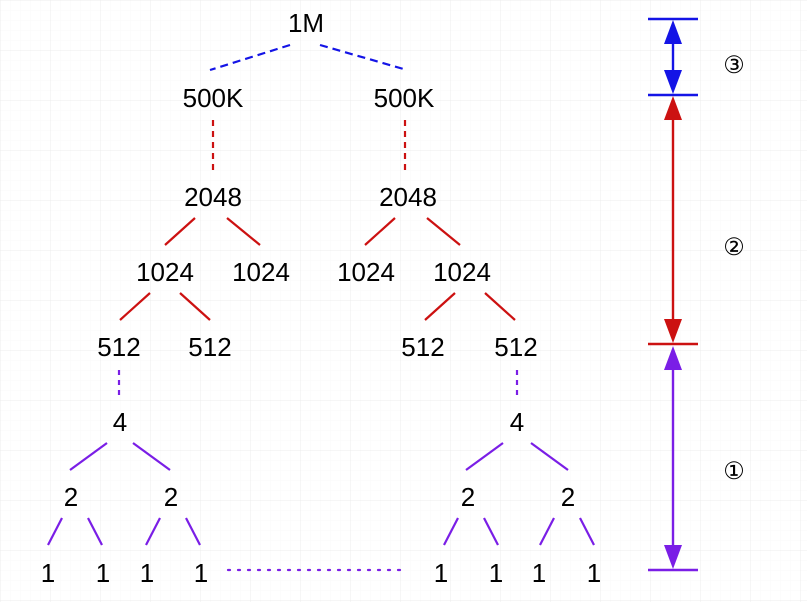 This screenshot has height=607, width=807. Describe the element at coordinates (306, 23) in the screenshot. I see `node-root: 1M` at that location.